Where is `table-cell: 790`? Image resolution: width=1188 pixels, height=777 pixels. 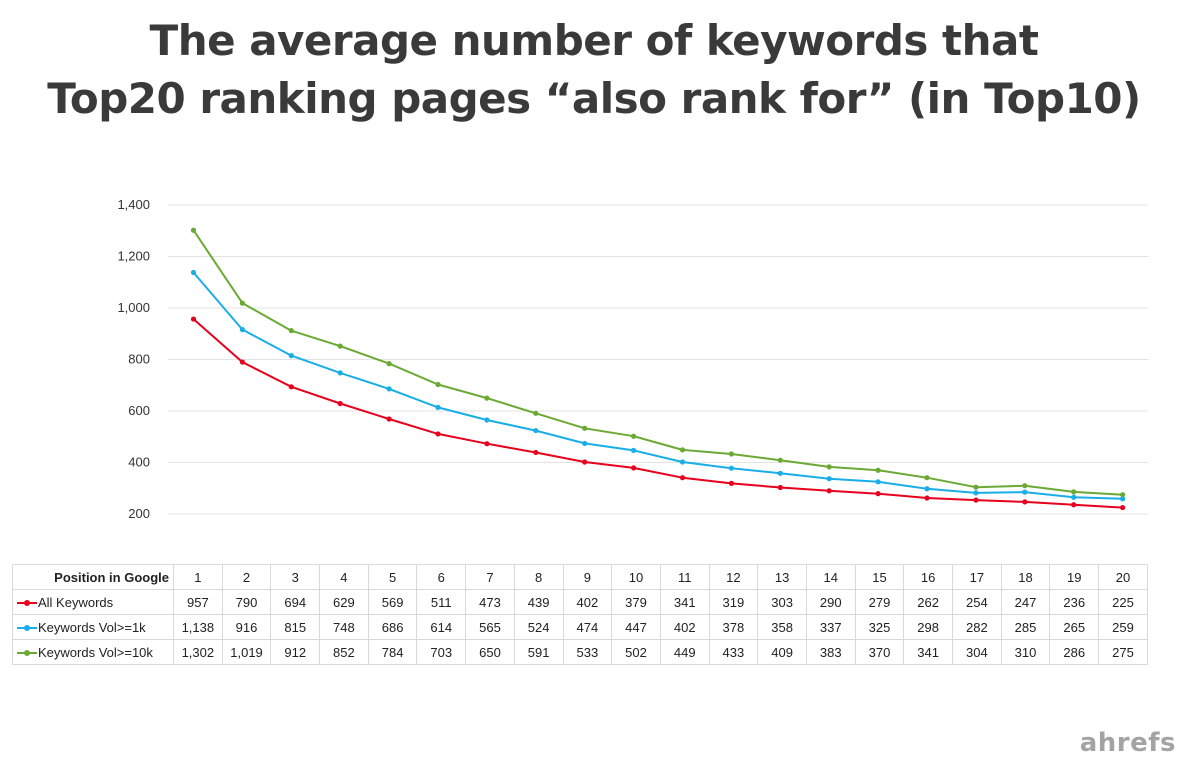
table-cell: 790 is located at coordinates (246, 602).